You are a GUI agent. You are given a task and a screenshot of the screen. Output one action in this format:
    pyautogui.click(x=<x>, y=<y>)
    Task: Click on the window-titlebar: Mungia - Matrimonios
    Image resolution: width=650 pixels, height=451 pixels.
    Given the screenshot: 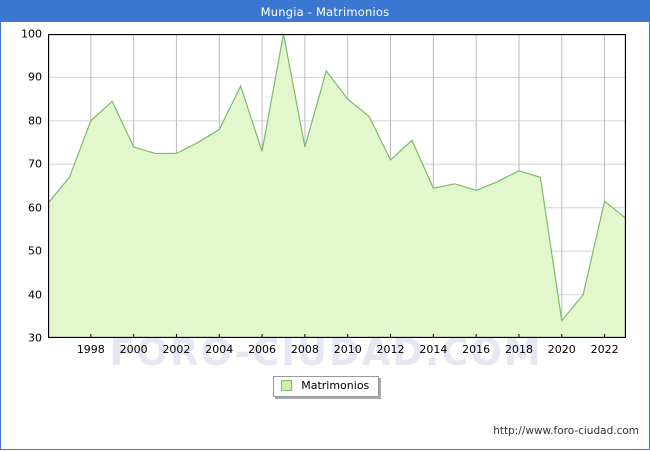 What is the action you would take?
    pyautogui.click(x=325, y=11)
    